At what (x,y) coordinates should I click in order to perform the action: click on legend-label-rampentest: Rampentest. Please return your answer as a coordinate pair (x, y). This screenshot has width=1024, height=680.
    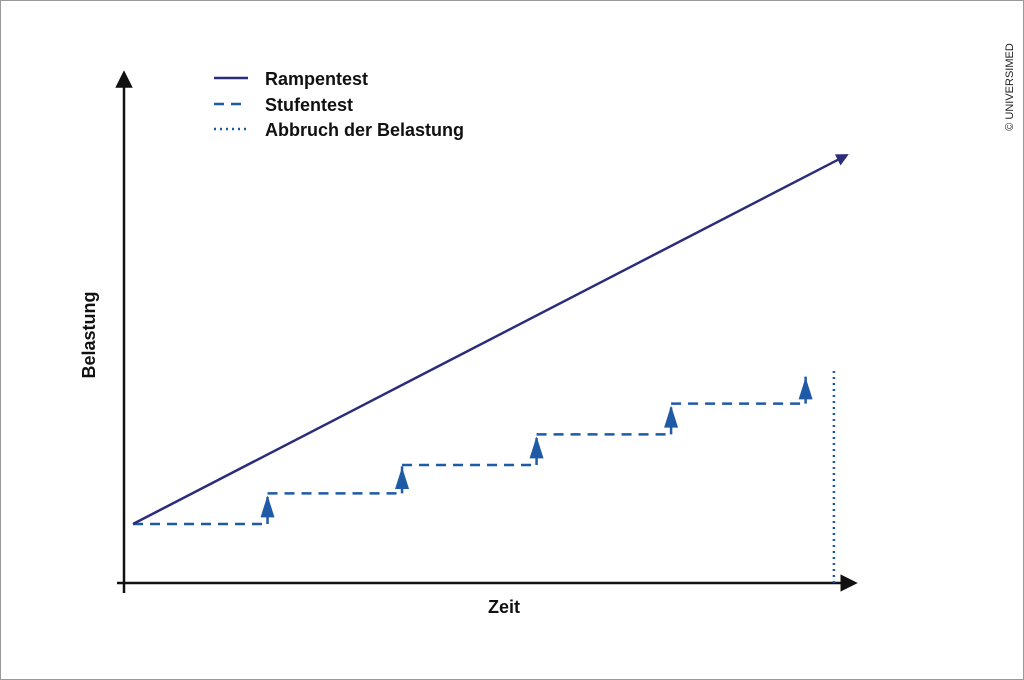
    Looking at the image, I should click on (316, 79).